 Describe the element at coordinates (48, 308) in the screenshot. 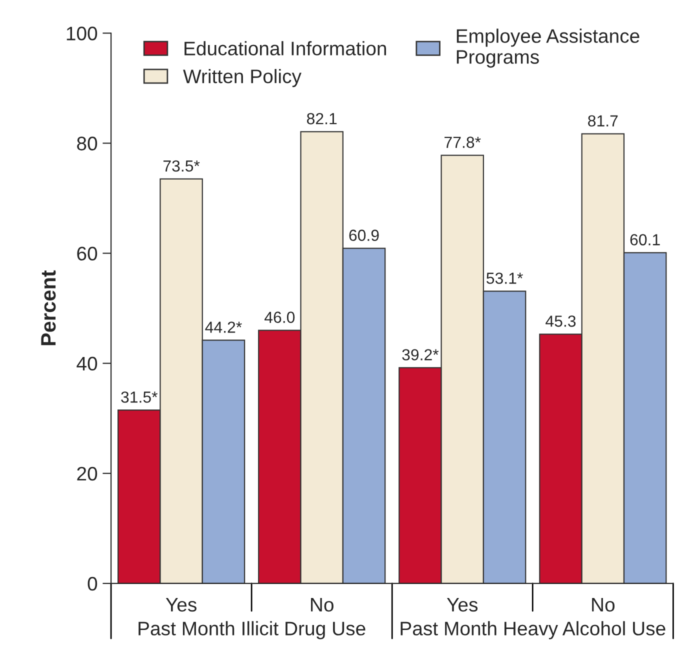

I see `y-axis-title: Percent` at that location.